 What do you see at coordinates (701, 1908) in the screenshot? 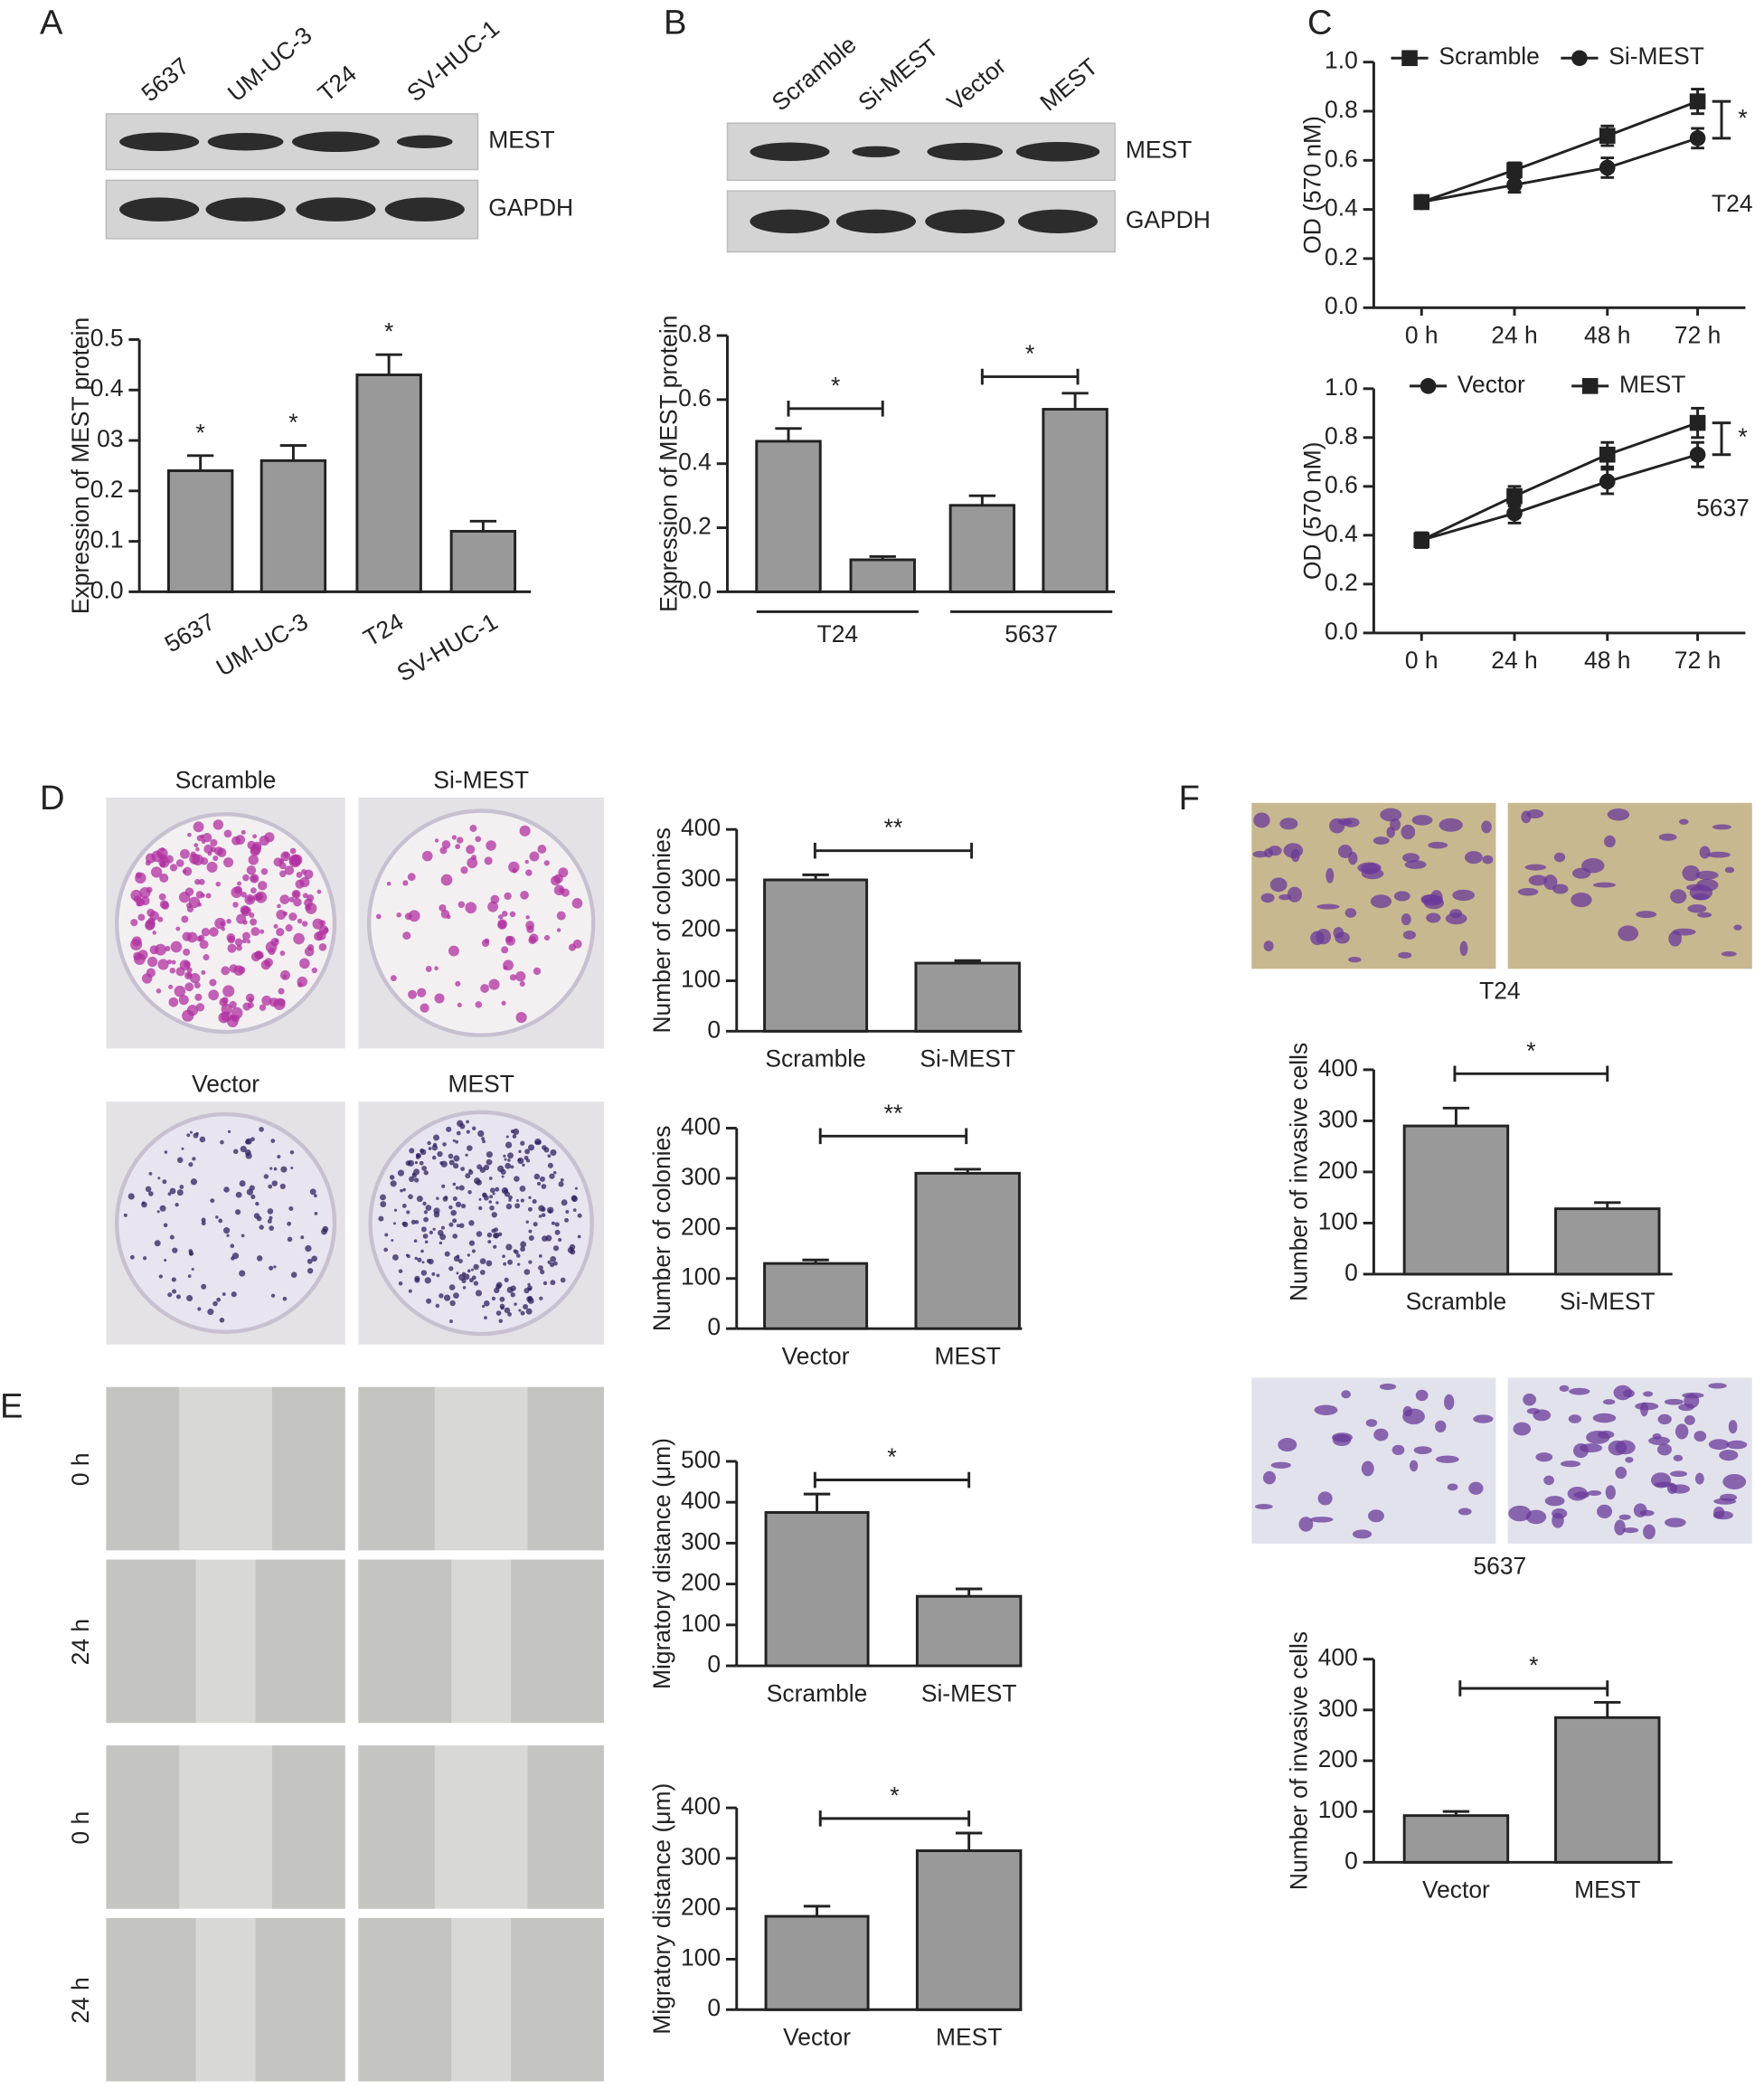
I see `y-tick-label: 200` at bounding box center [701, 1908].